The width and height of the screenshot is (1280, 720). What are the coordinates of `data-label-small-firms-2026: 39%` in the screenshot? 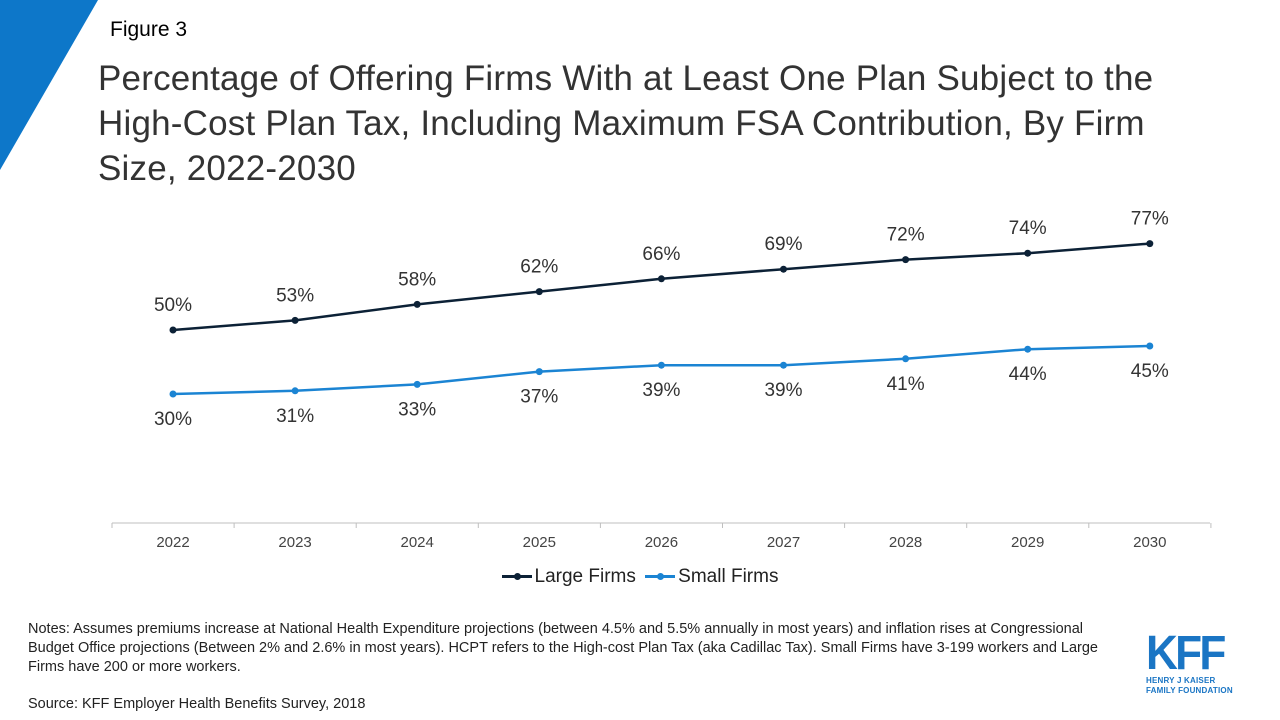 It's located at (661, 390).